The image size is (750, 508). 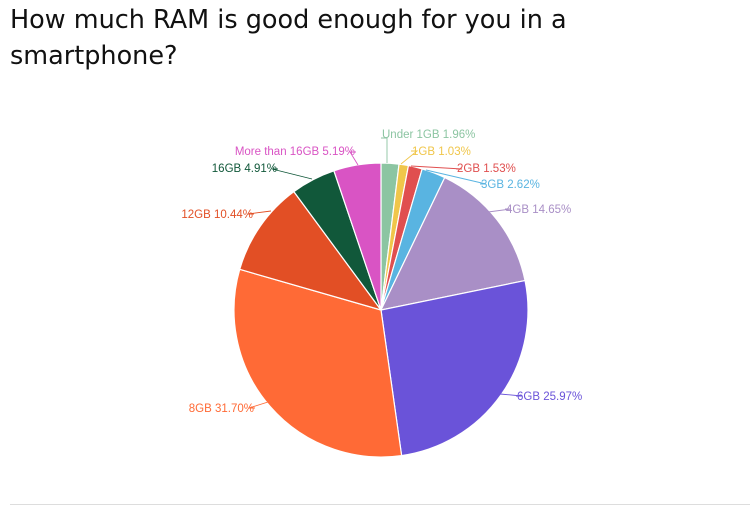 I want to click on bottom-divider, so click(x=380, y=504).